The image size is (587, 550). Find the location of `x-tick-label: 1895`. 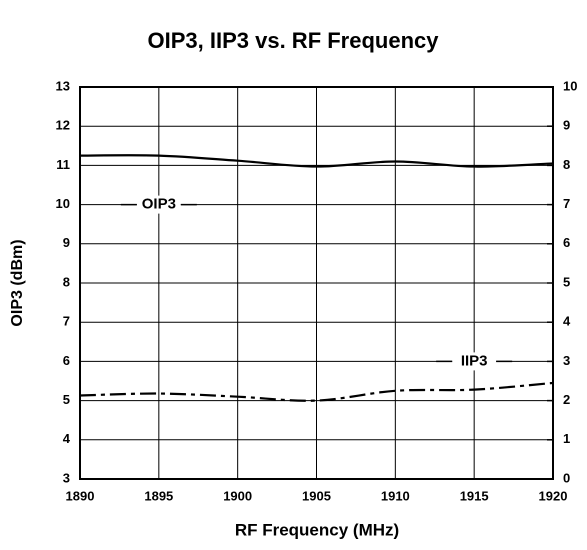

x-tick-label: 1895 is located at coordinates (158, 495).